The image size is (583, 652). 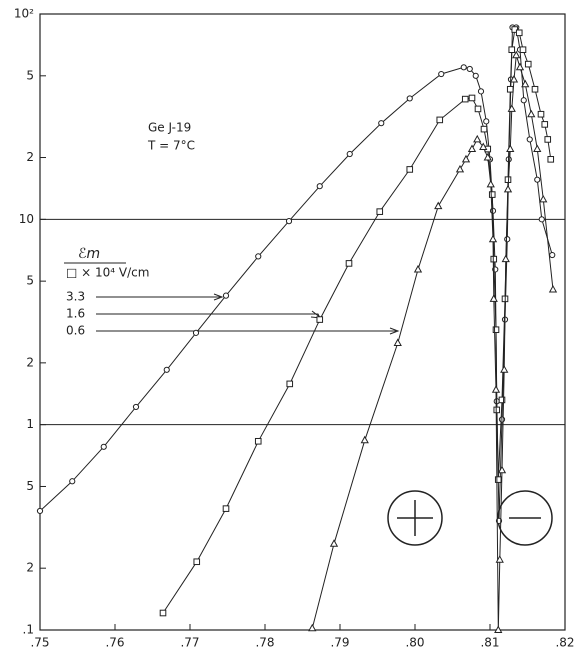 What do you see at coordinates (339, 643) in the screenshot?
I see `x-tick-label: .79` at bounding box center [339, 643].